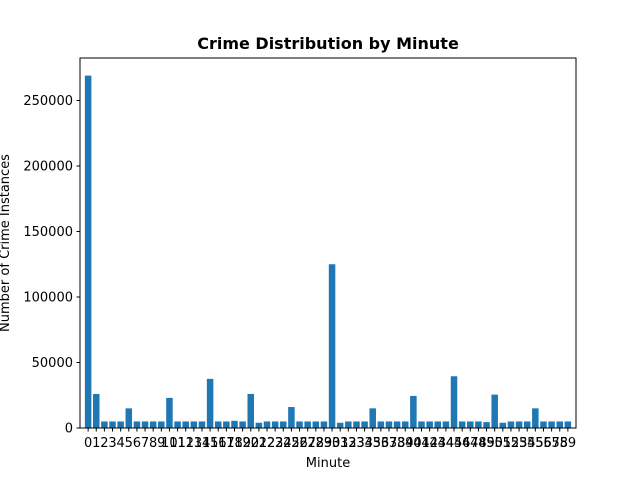  I want to click on x-tick-label: 54, so click(527, 443).